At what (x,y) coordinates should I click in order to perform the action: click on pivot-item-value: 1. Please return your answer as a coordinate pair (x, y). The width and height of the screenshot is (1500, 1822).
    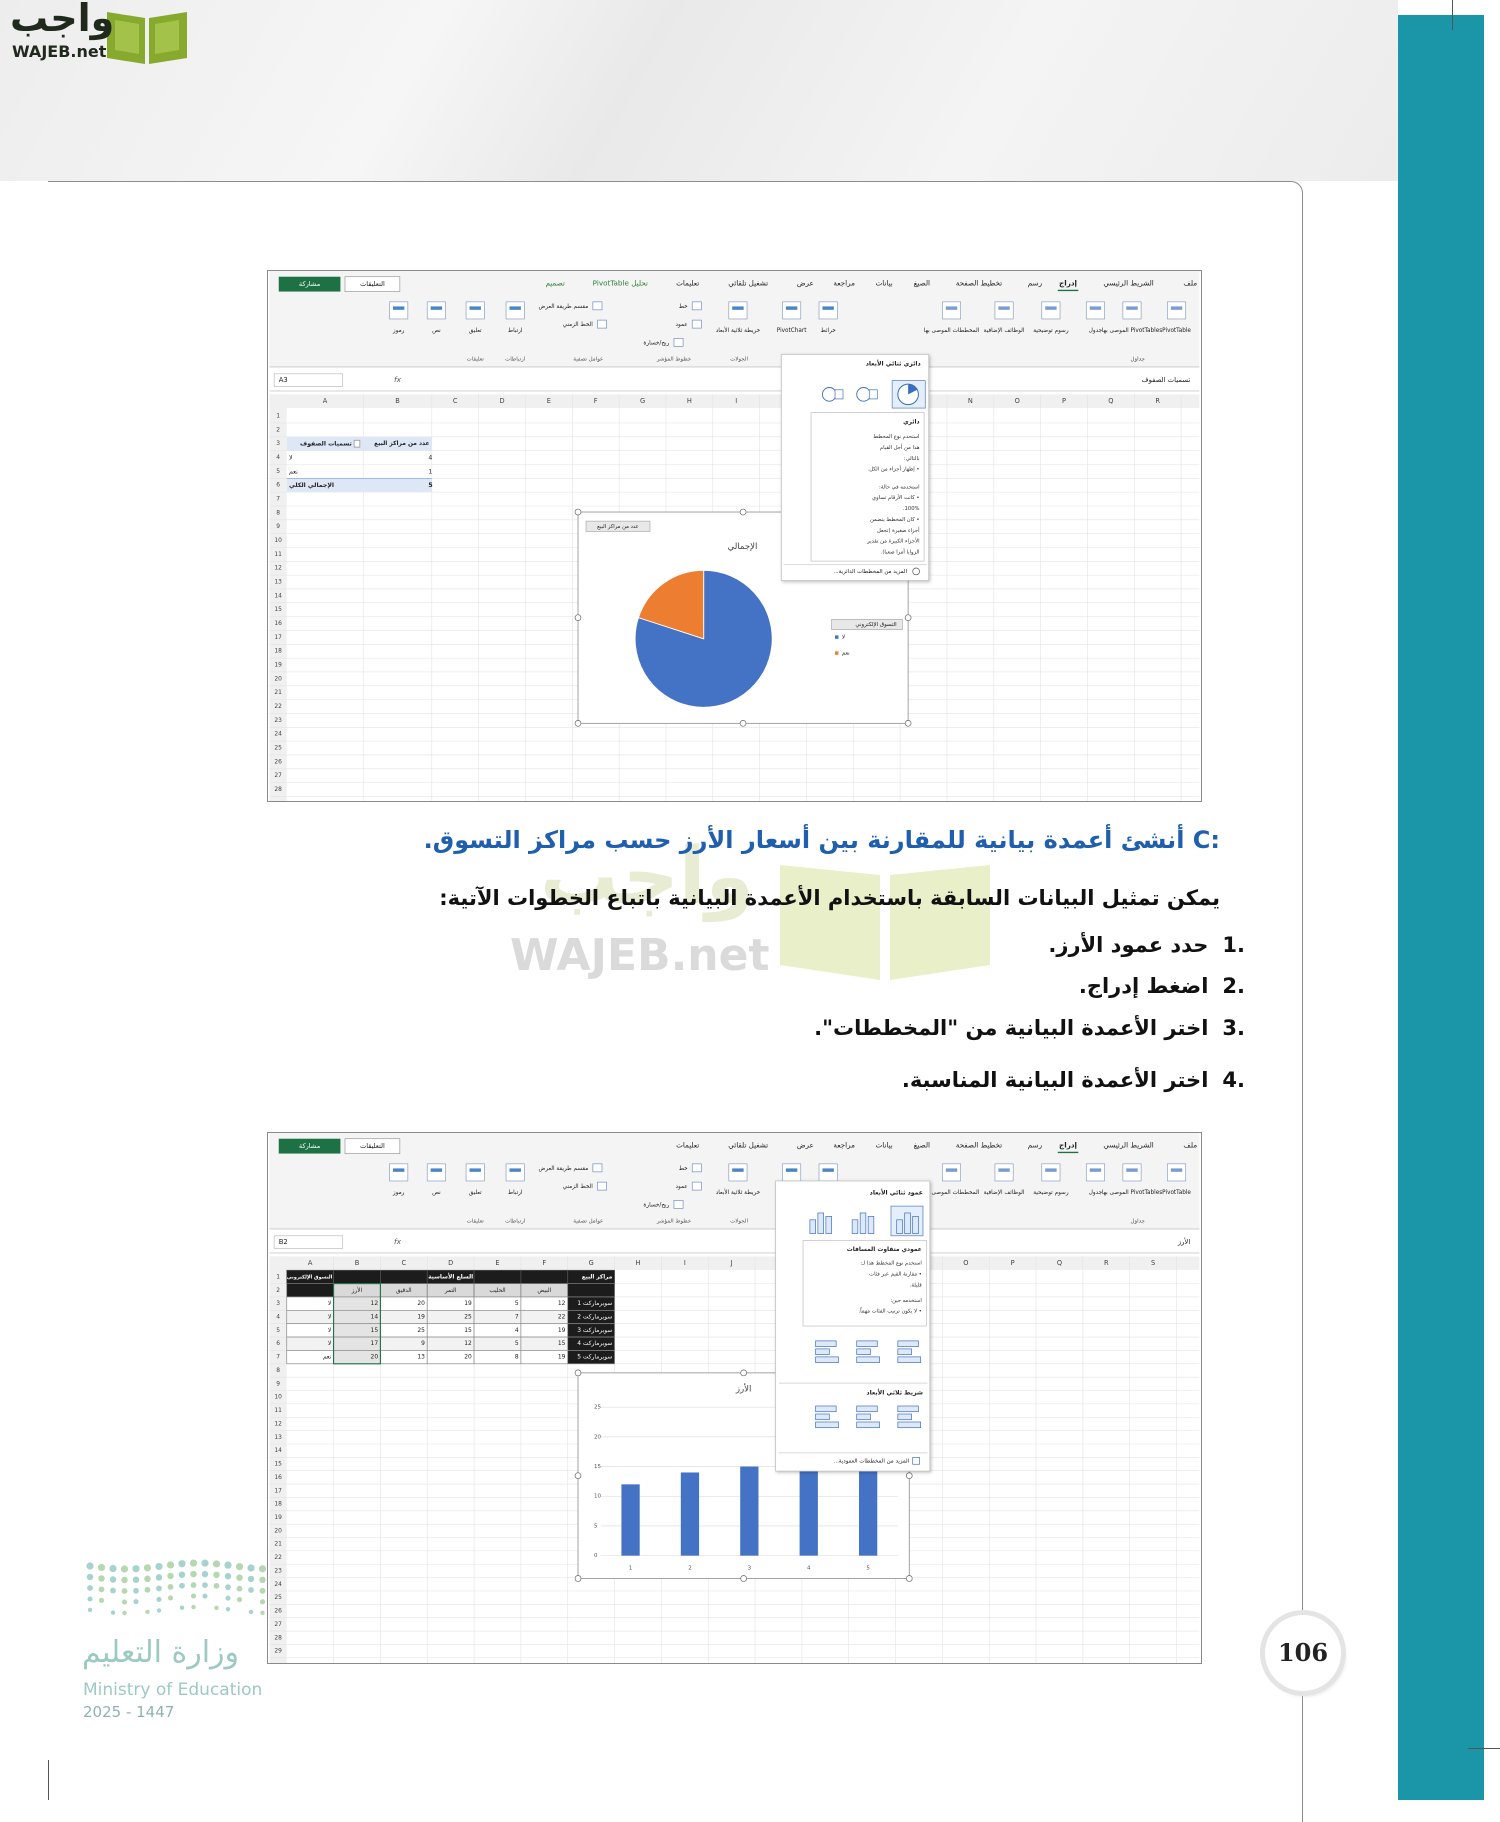
    Looking at the image, I should click on (430, 471).